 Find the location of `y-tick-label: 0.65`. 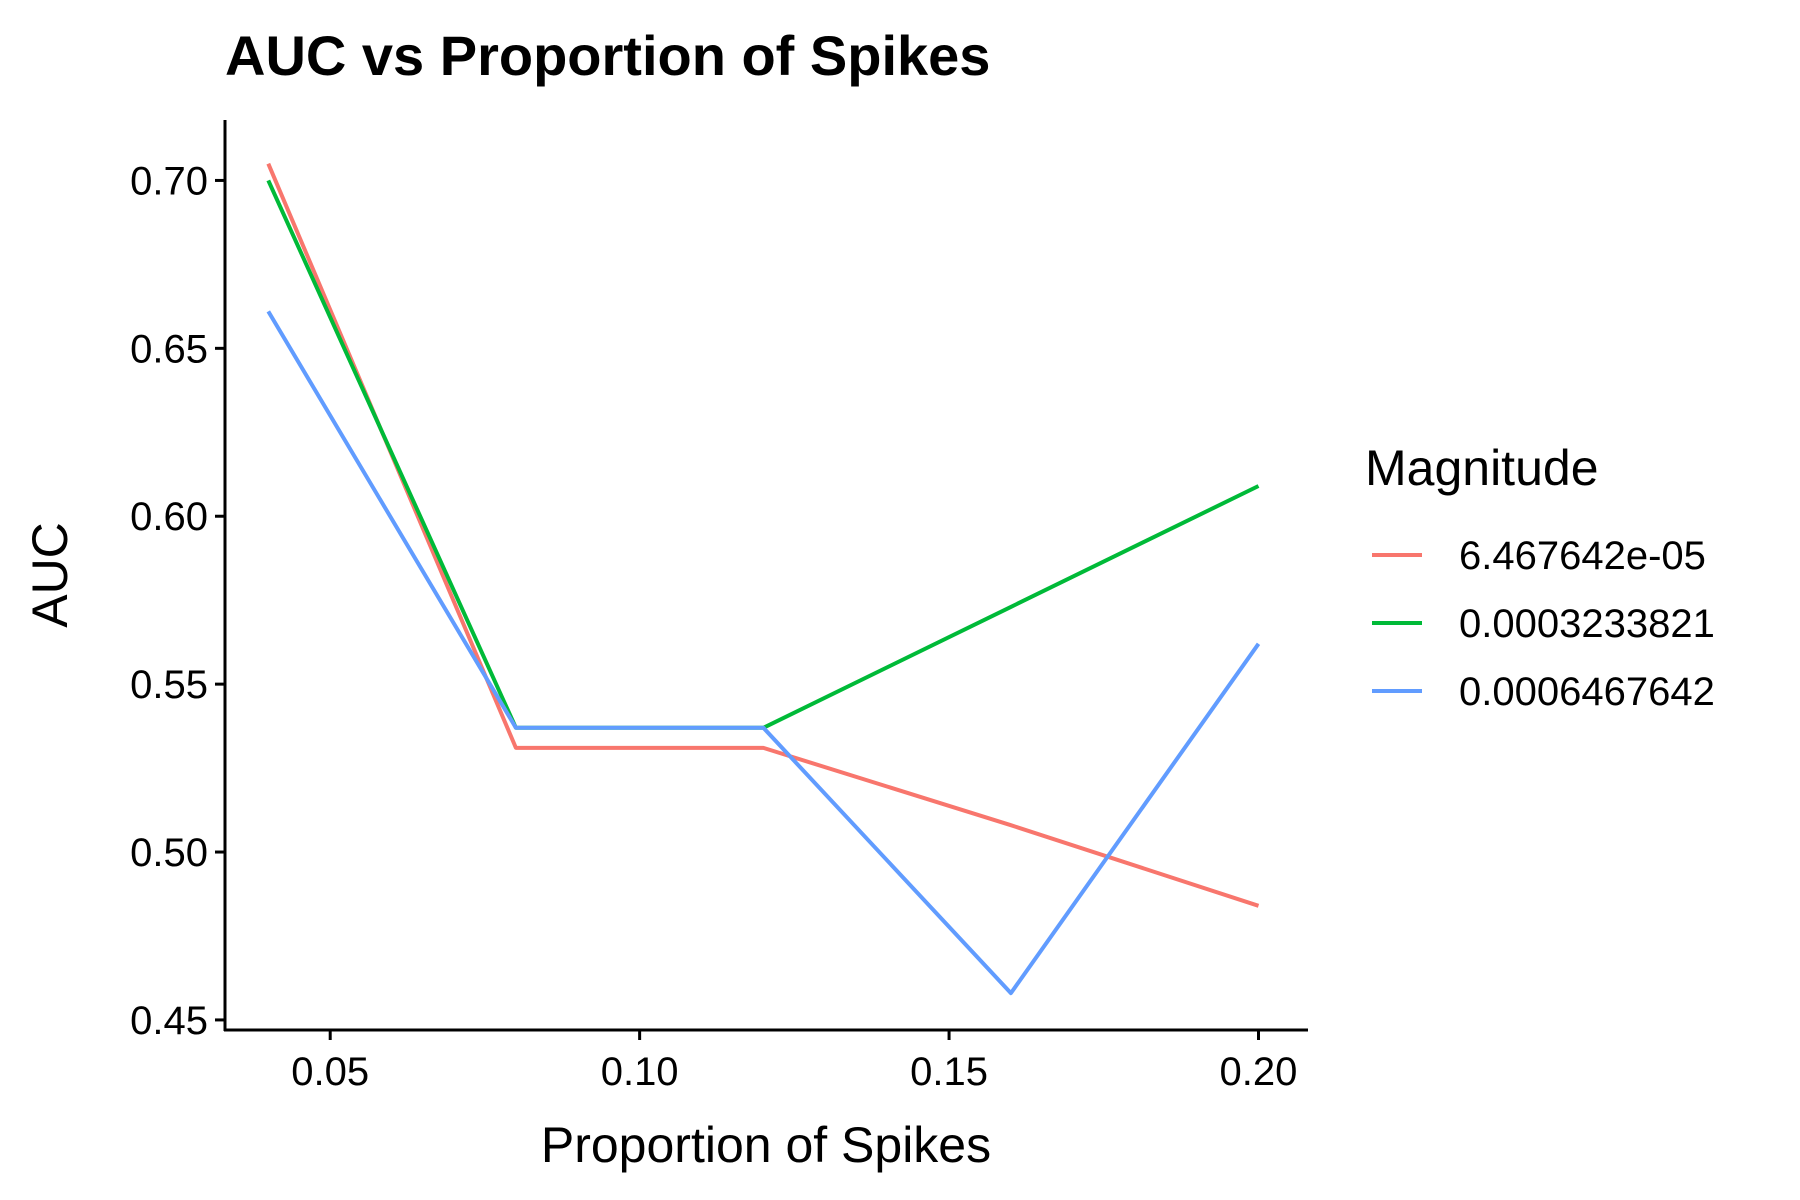

y-tick-label: 0.65 is located at coordinates (169, 349).